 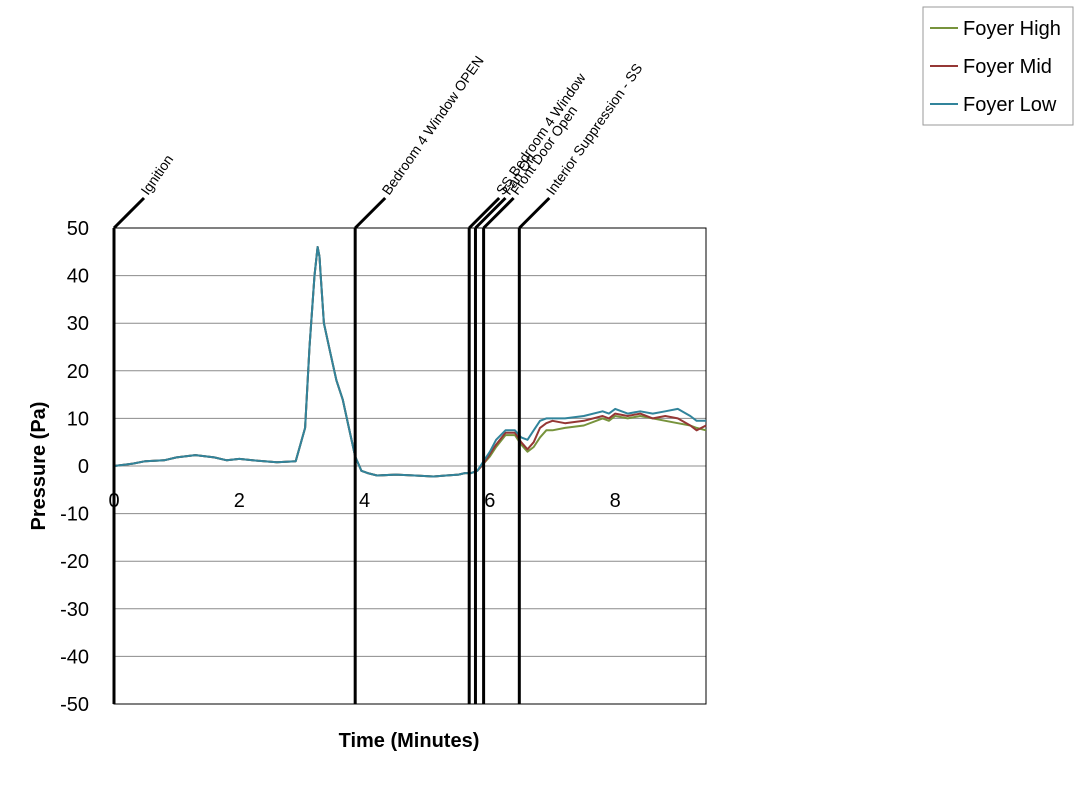 I want to click on y-tick-label: 10, so click(x=78, y=419).